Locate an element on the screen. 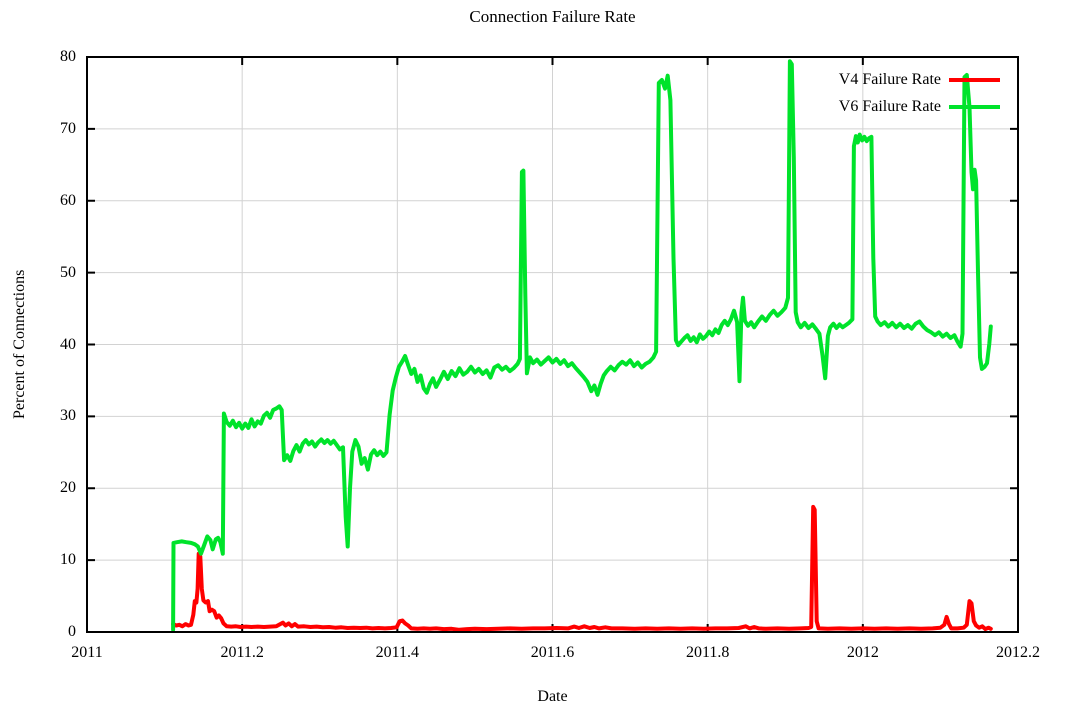  x-tick-label: 2011.4 is located at coordinates (397, 652).